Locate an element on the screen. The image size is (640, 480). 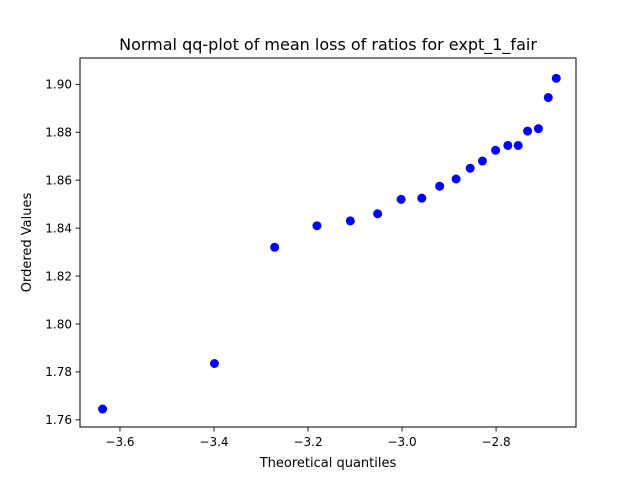
x-tick-label-4: −2.8 is located at coordinates (496, 442).